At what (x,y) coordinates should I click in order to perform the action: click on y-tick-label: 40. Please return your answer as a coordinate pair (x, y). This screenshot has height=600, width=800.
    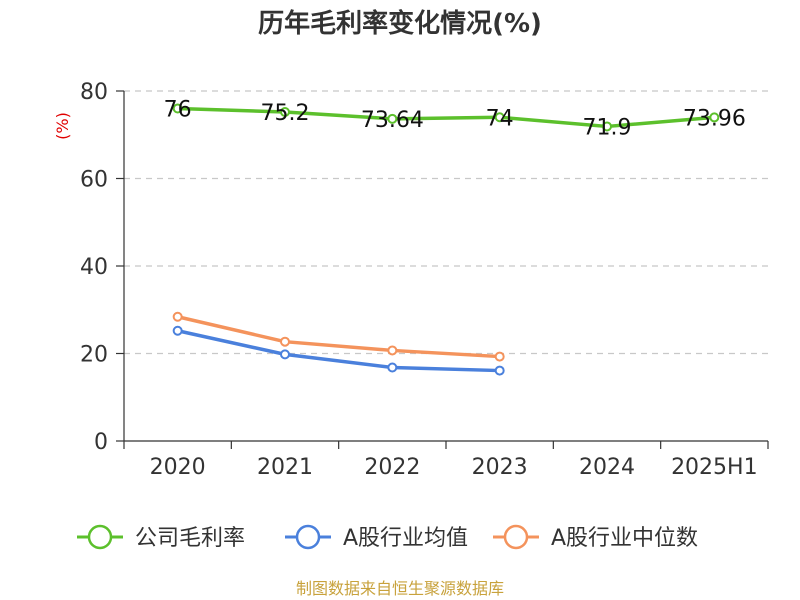
    Looking at the image, I should click on (94, 267).